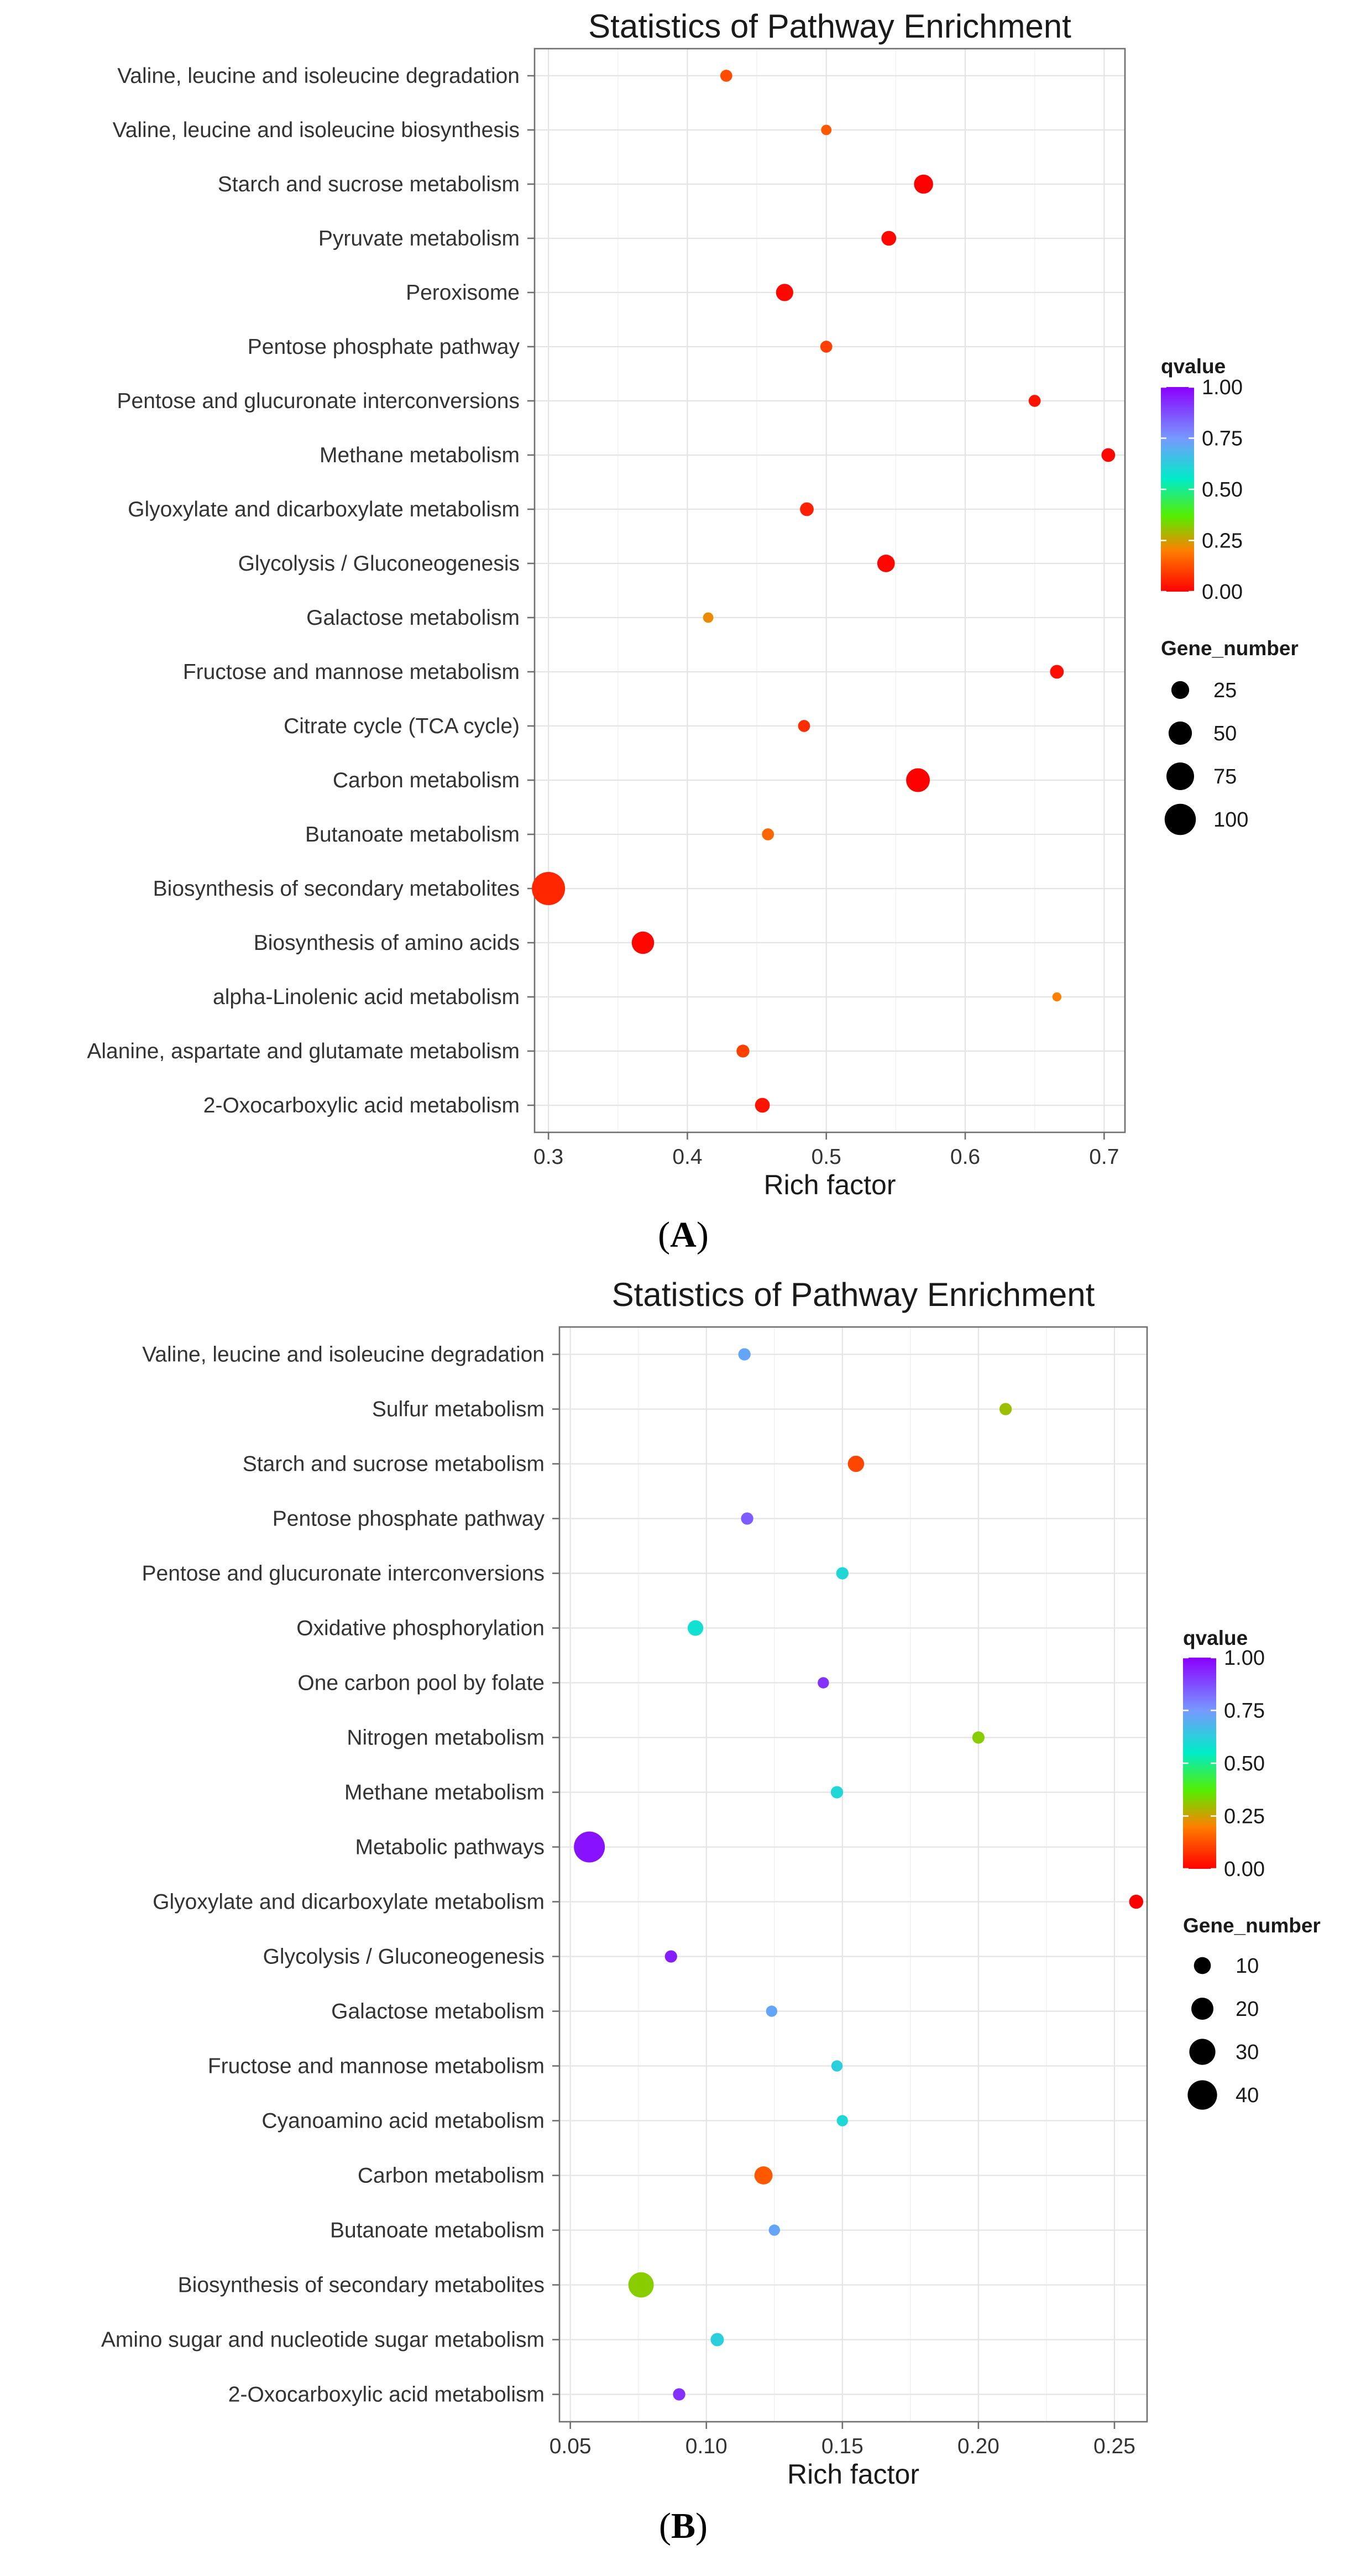 Image resolution: width=1366 pixels, height=2576 pixels. I want to click on x-tick-label: 0.6, so click(965, 1157).